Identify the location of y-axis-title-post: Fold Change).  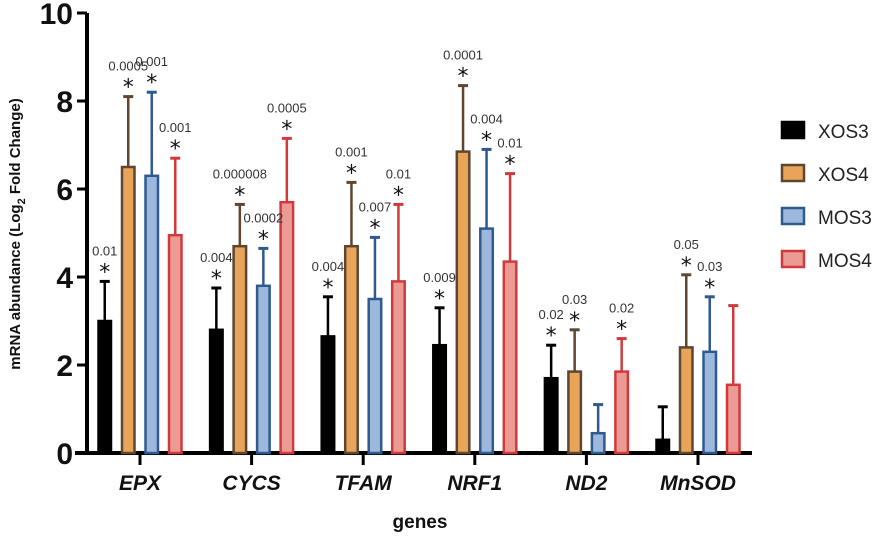
(15, 148).